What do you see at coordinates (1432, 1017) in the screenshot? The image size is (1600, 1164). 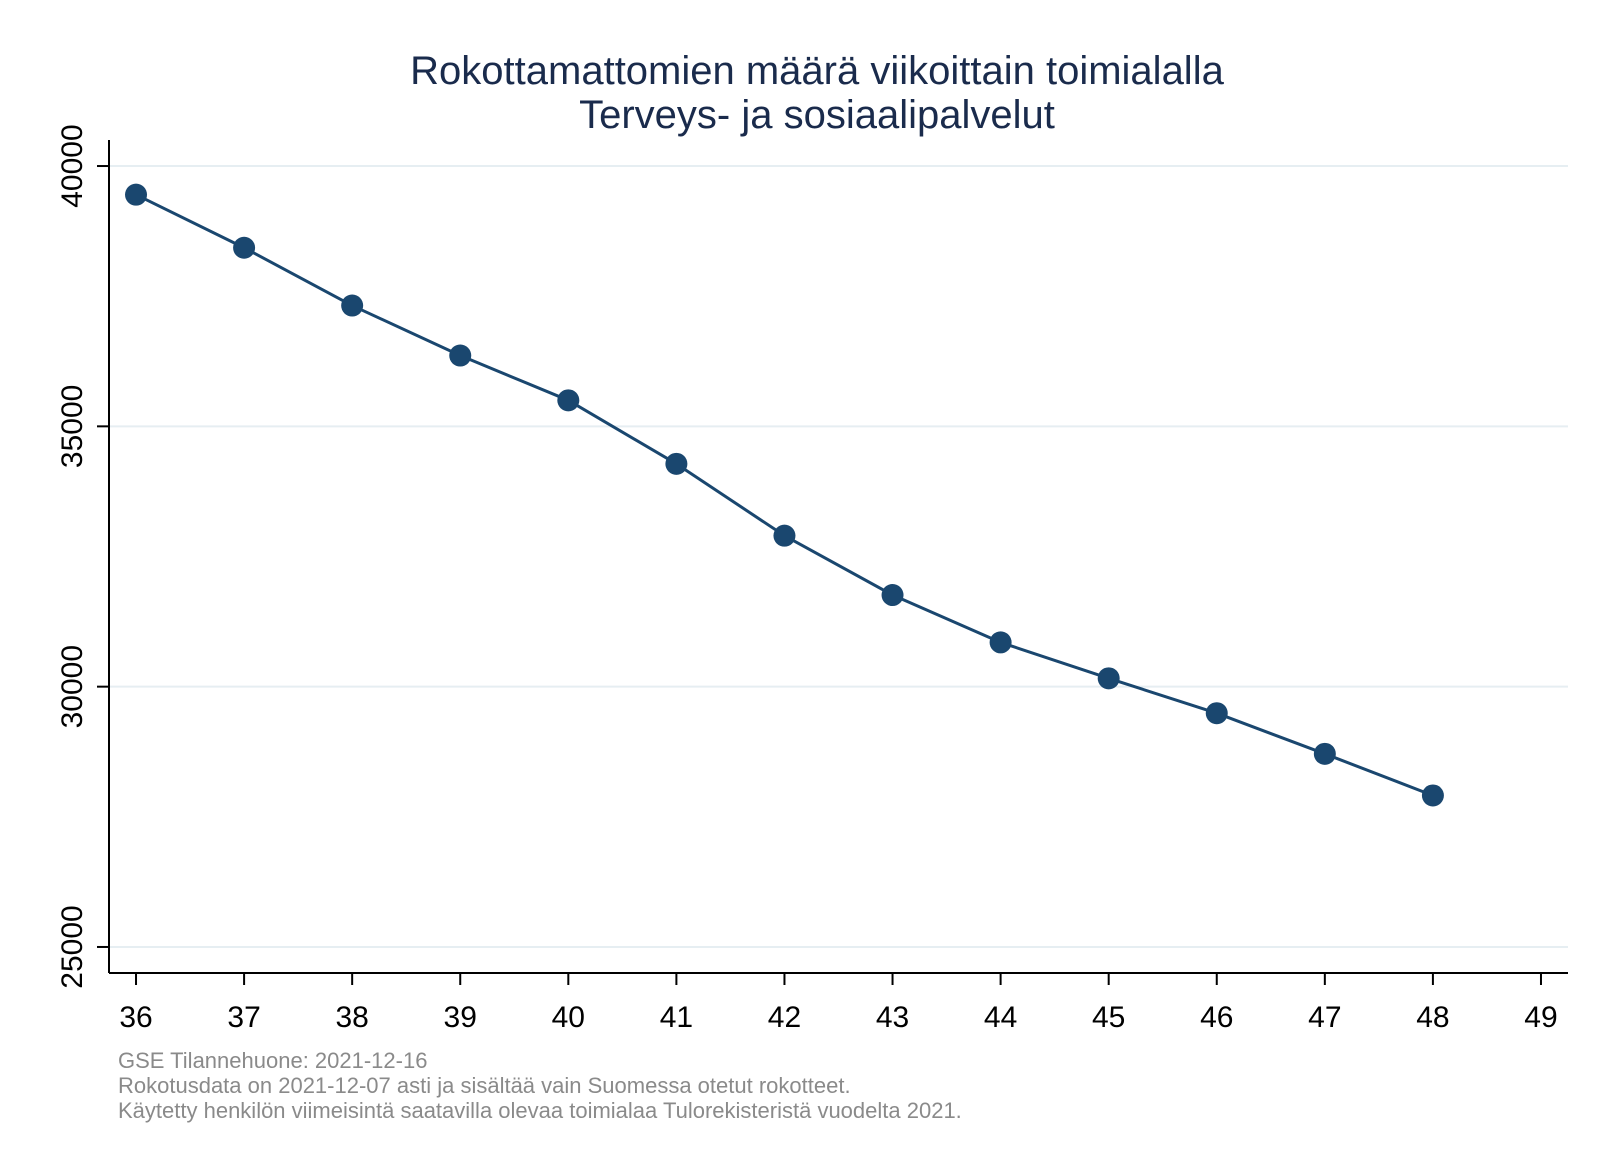 I see `x-tick-label-48: 48` at bounding box center [1432, 1017].